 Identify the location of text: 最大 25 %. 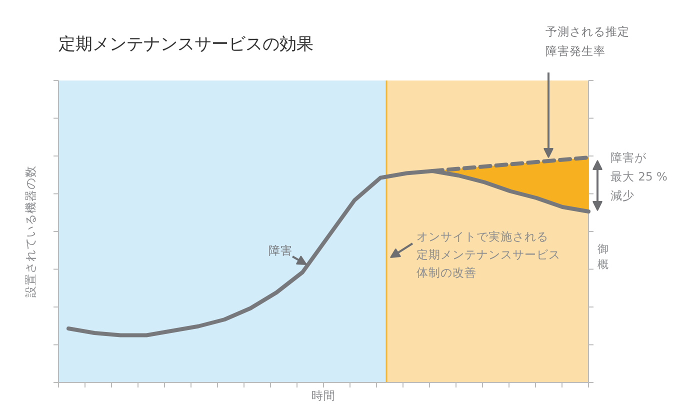
(639, 177).